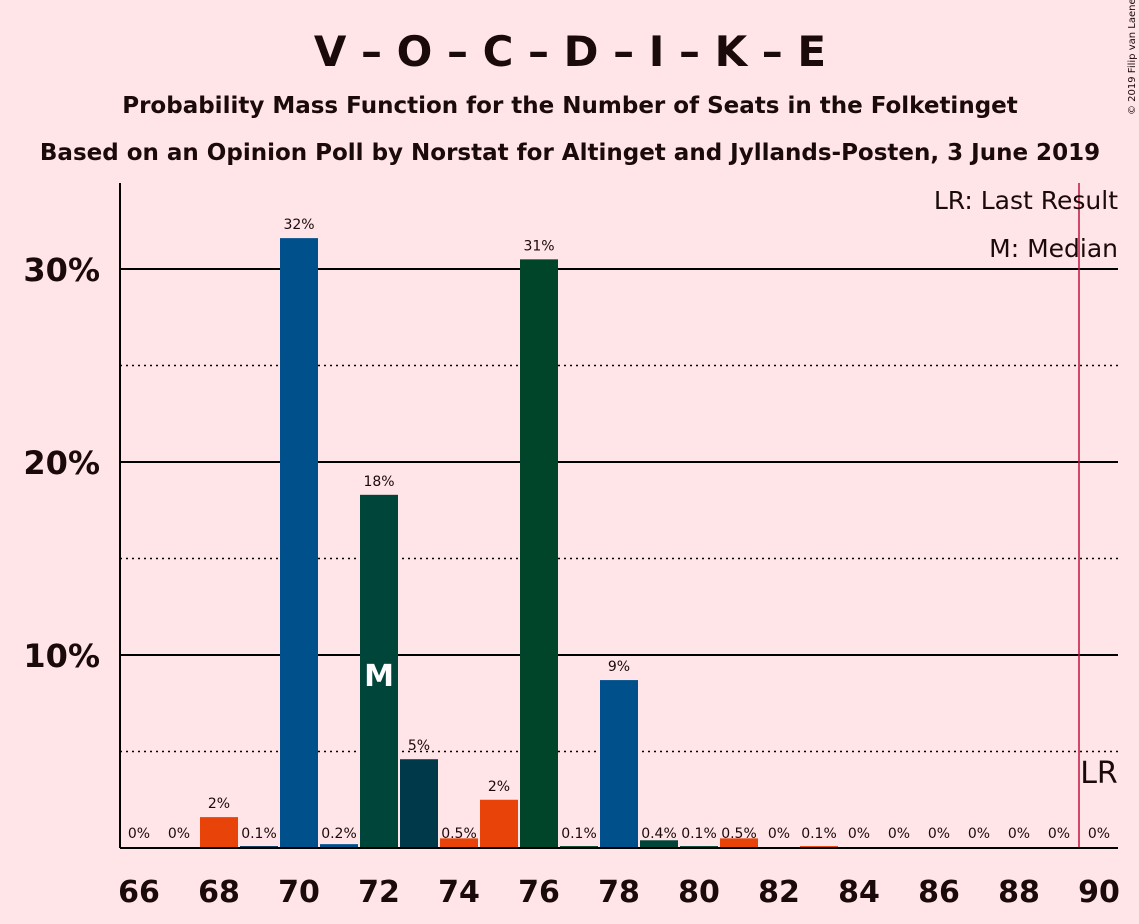 Image resolution: width=1139 pixels, height=924 pixels. Describe the element at coordinates (378, 482) in the screenshot. I see `data-label-seat-72: 18%` at that location.